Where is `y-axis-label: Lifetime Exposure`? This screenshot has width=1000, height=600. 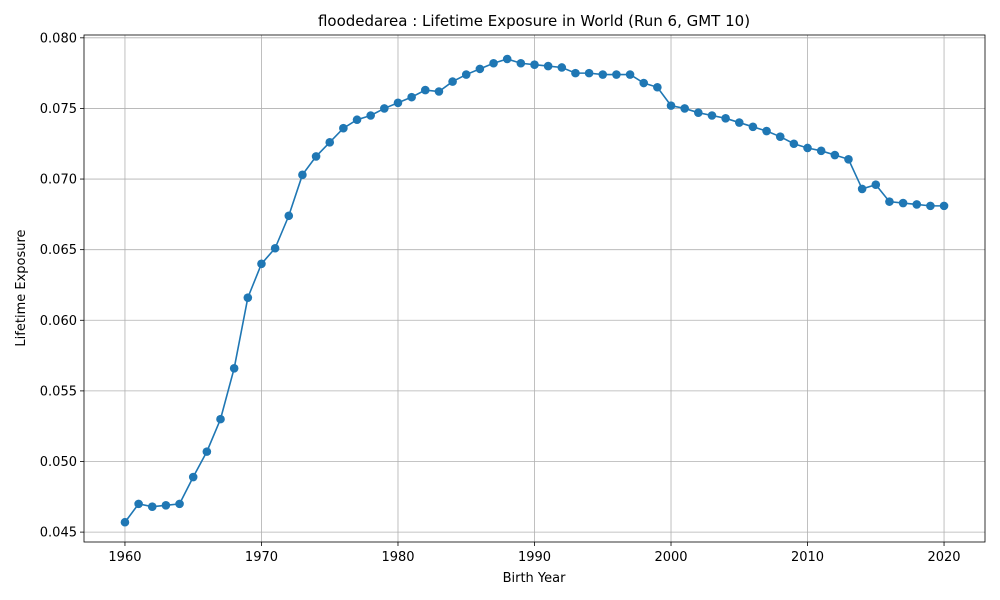
y-axis-label: Lifetime Exposure is located at coordinates (21, 287).